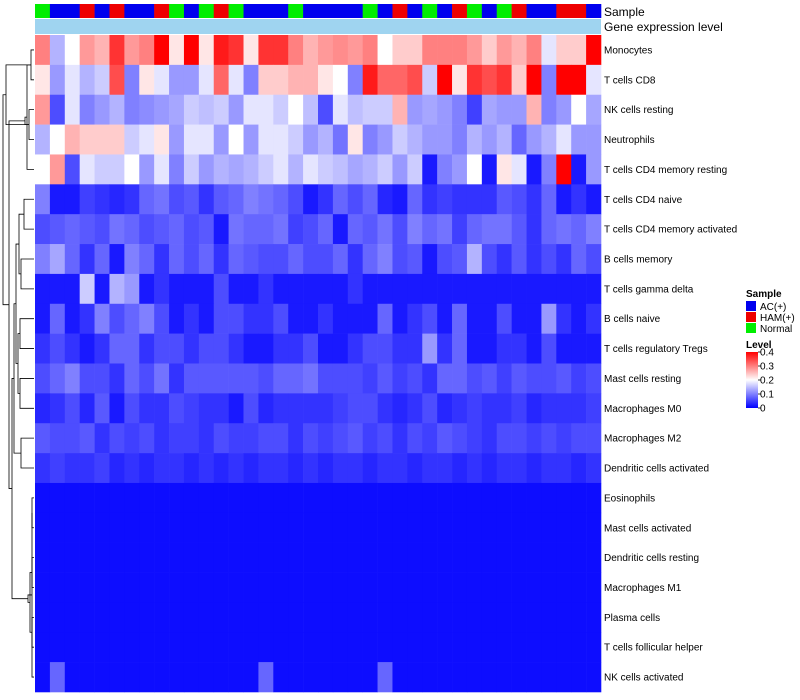 The image size is (800, 700). What do you see at coordinates (656, 349) in the screenshot?
I see `row-label: T cells regulatory Tregs` at bounding box center [656, 349].